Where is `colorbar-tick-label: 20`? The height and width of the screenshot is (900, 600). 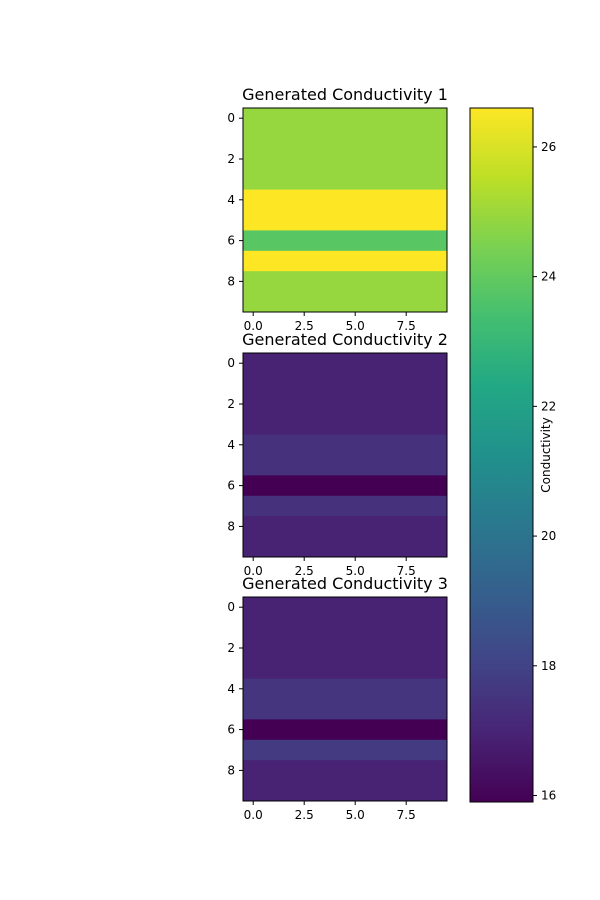 colorbar-tick-label: 20 is located at coordinates (548, 536).